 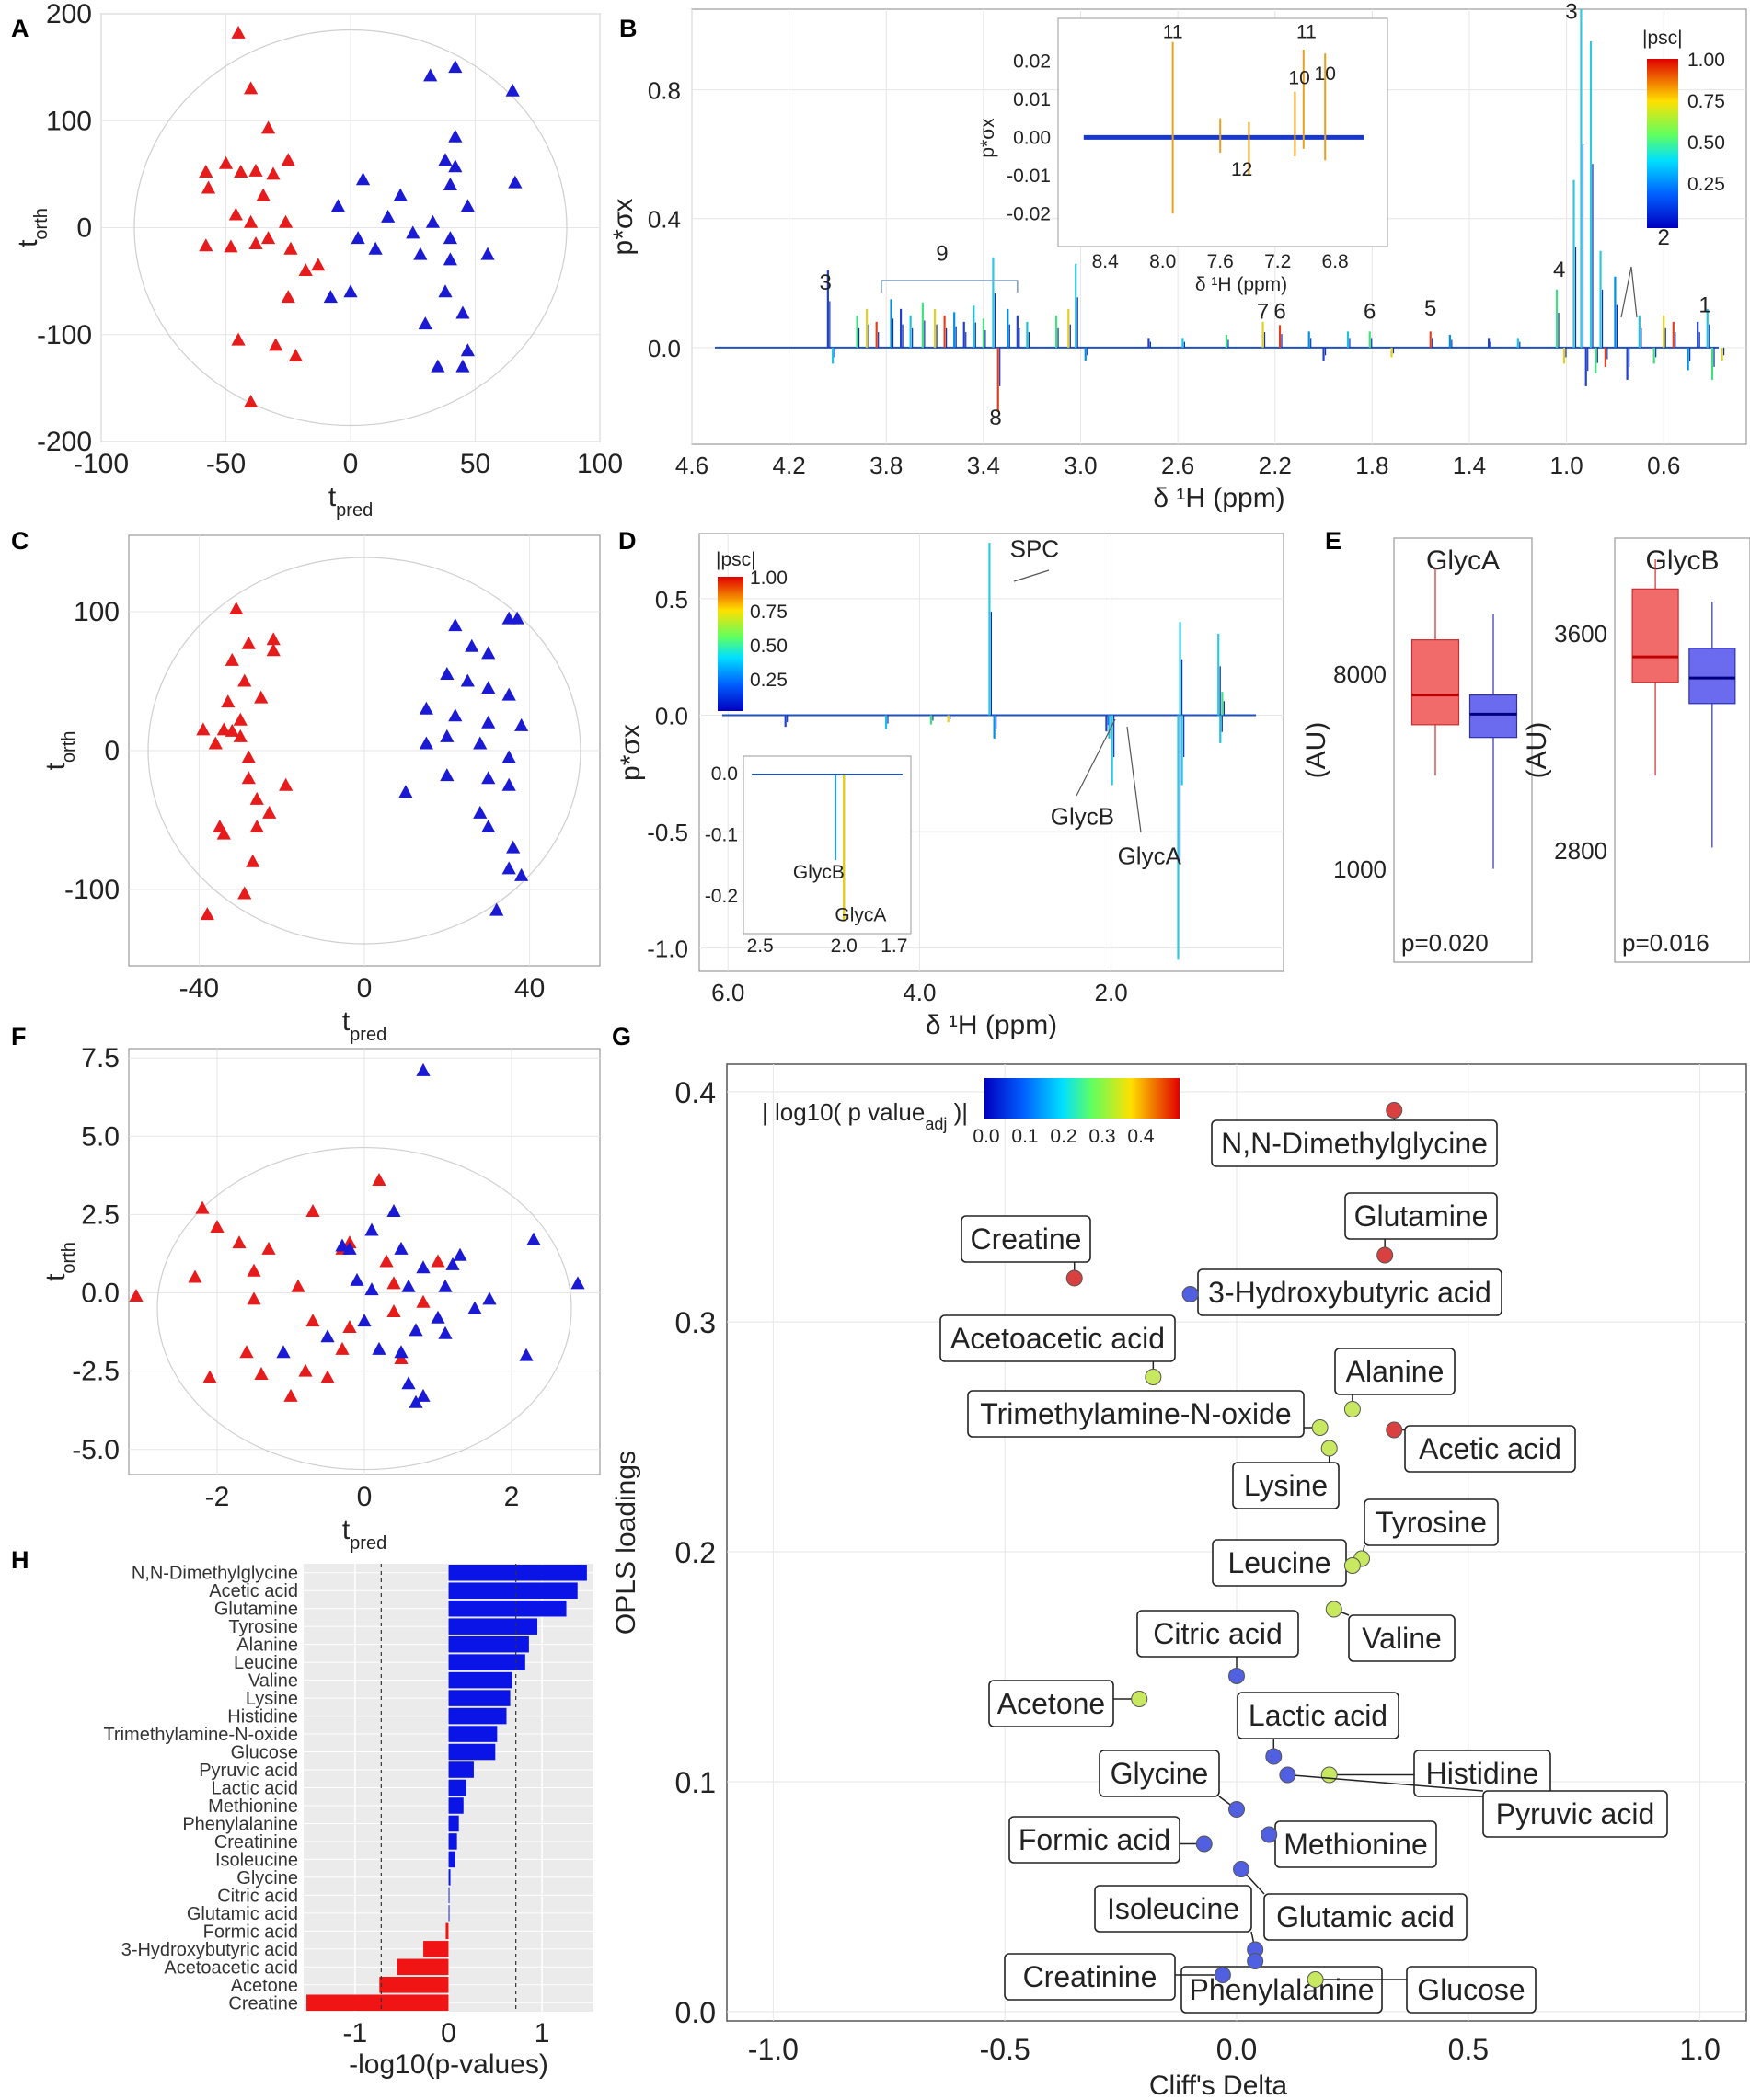 What do you see at coordinates (243, 1914) in the screenshot?
I see `category-label: Glutamic acid` at bounding box center [243, 1914].